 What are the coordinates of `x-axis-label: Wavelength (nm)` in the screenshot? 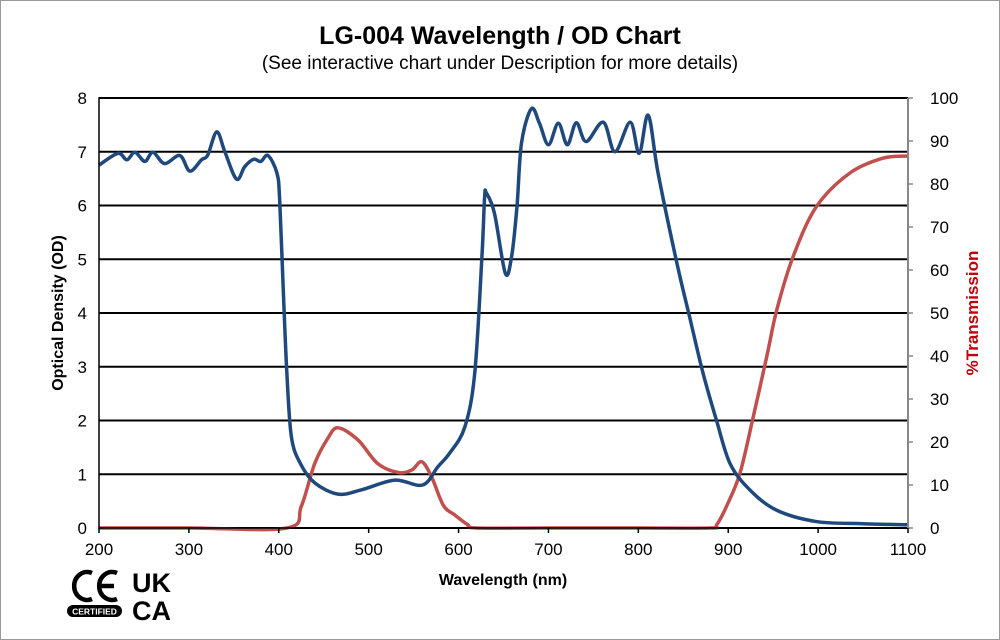 It's located at (503, 580).